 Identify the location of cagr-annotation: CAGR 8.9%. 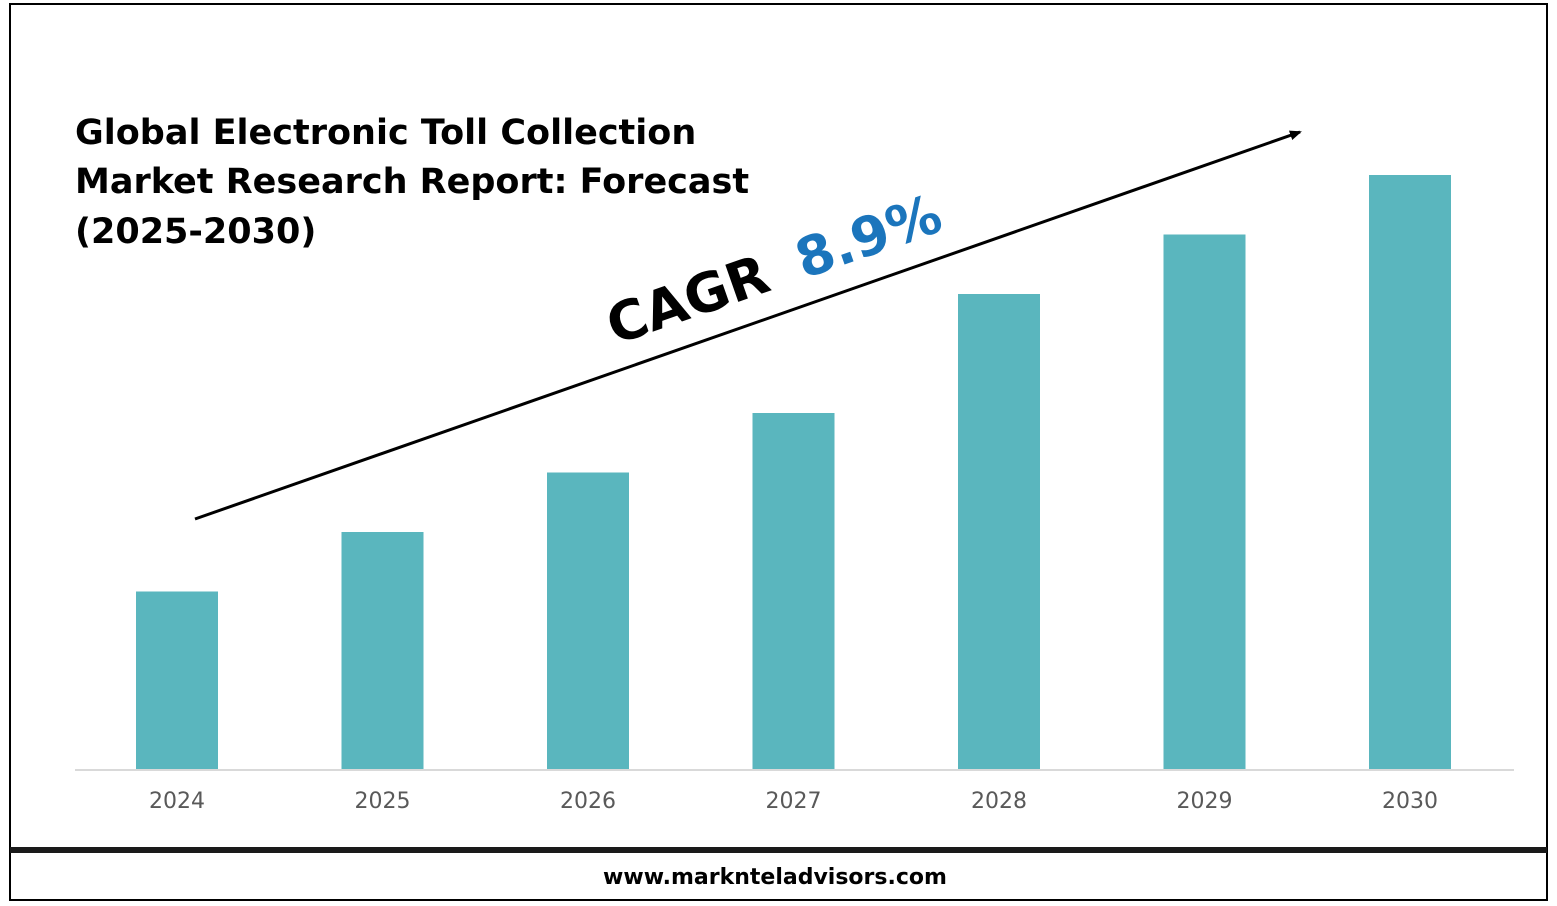
(773, 269).